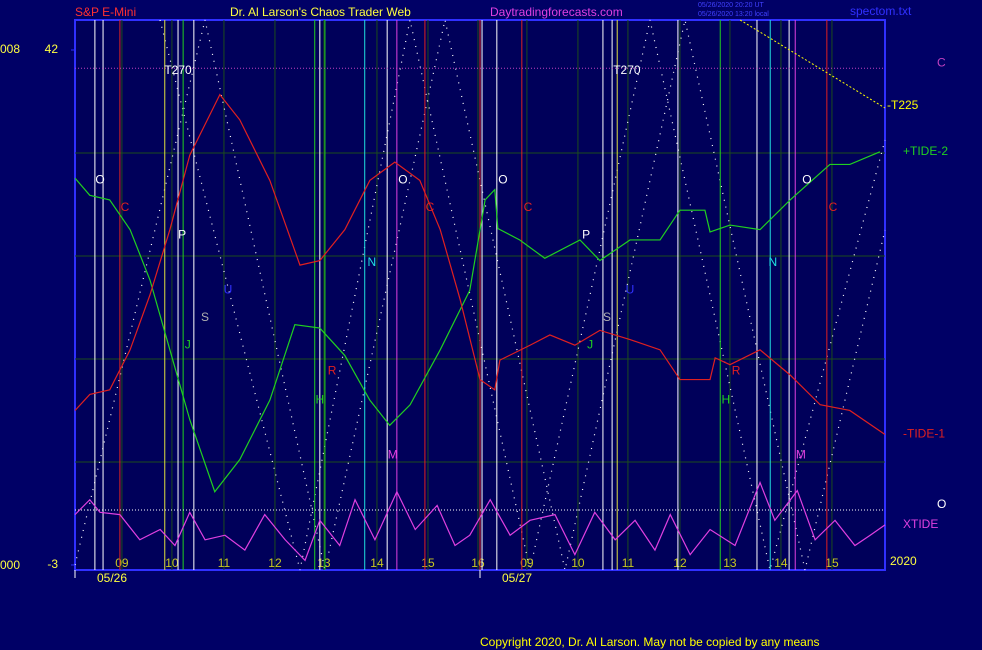  I want to click on y-tick-label: 42, so click(52, 49).